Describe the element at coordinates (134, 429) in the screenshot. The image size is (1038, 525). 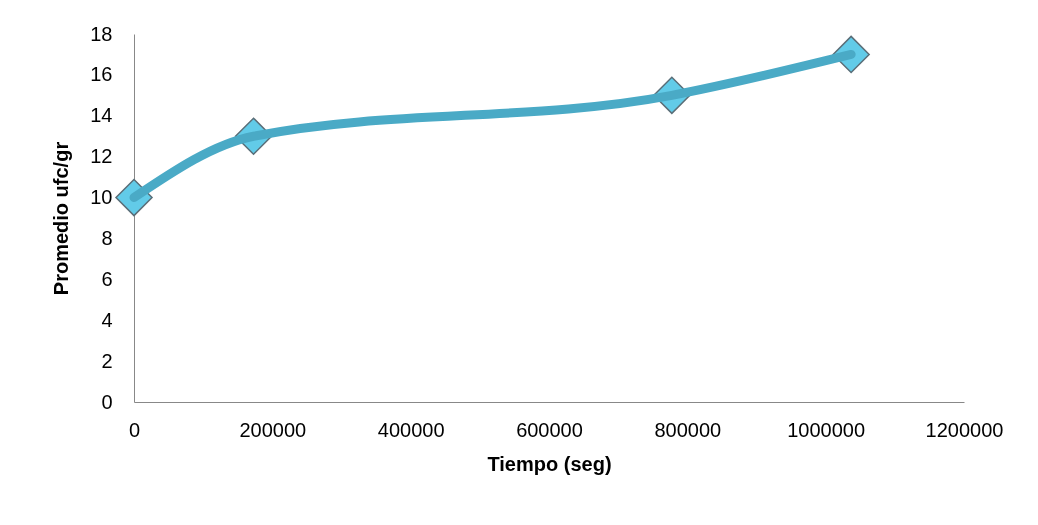
I see `x-tick-label: 0` at that location.